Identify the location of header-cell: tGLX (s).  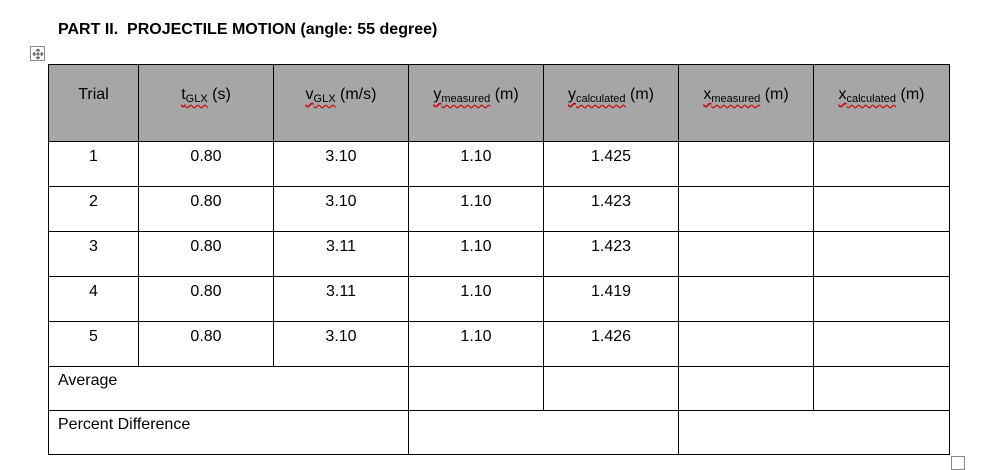
(206, 103).